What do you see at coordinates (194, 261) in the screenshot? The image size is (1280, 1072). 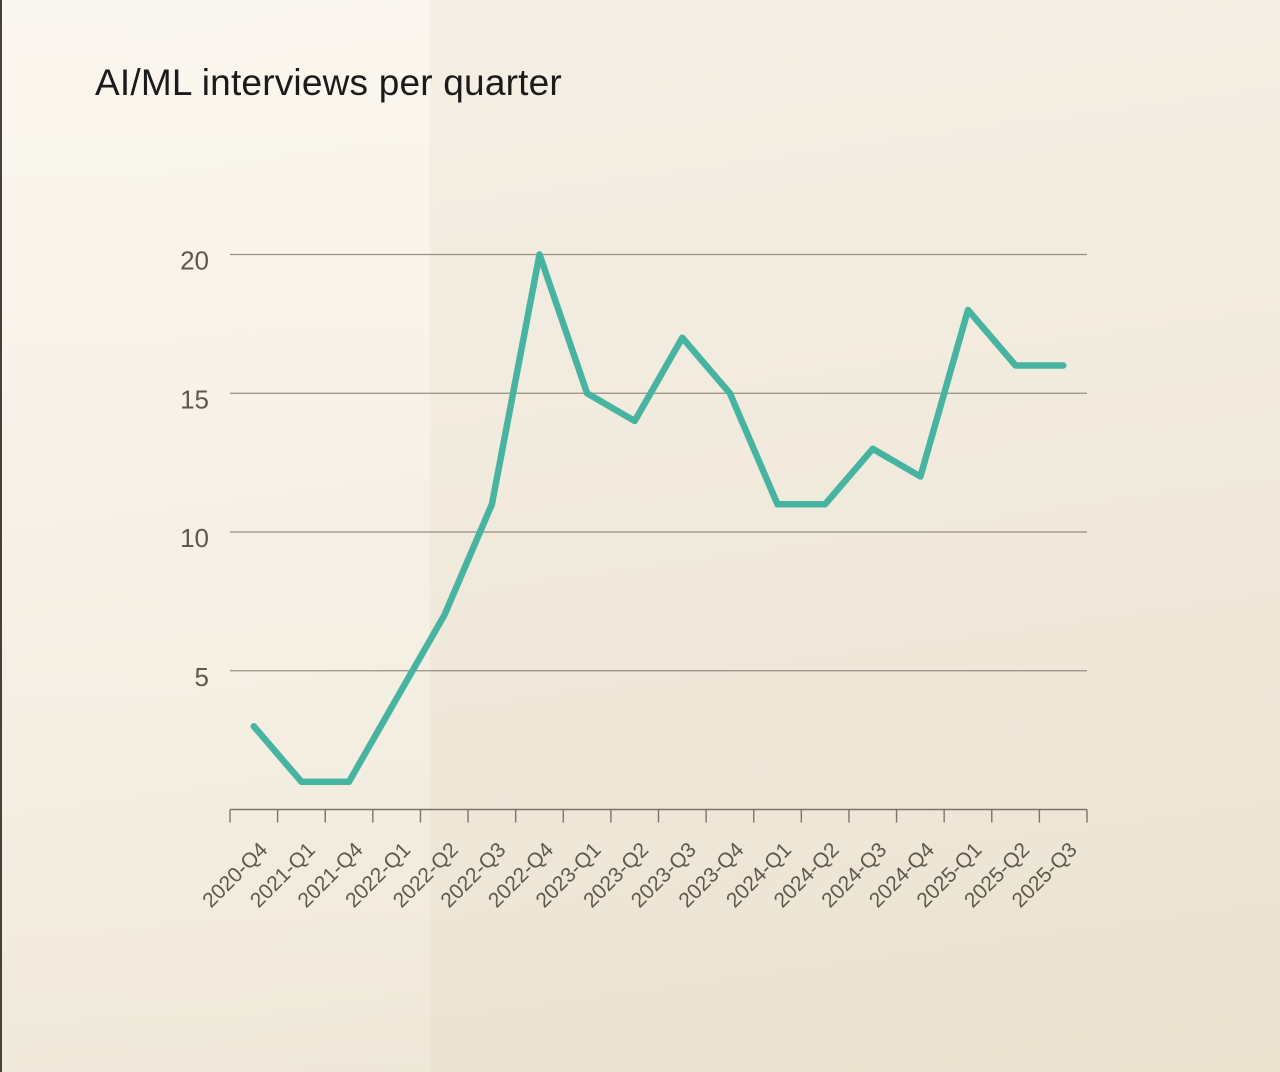 I see `y-tick-label: 20` at bounding box center [194, 261].